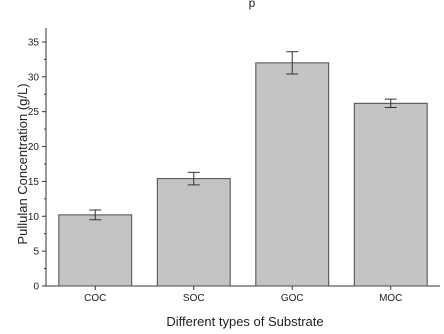  What do you see at coordinates (95, 298) in the screenshot?
I see `x-tick-label: COC` at bounding box center [95, 298].